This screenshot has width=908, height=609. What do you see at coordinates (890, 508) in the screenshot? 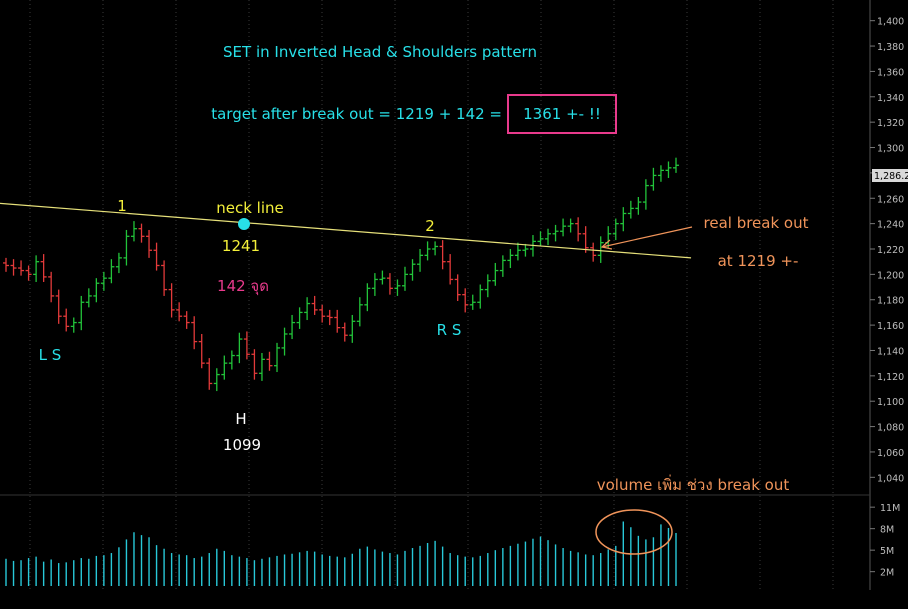
I see `volume-tick-label: 11M` at bounding box center [890, 508].